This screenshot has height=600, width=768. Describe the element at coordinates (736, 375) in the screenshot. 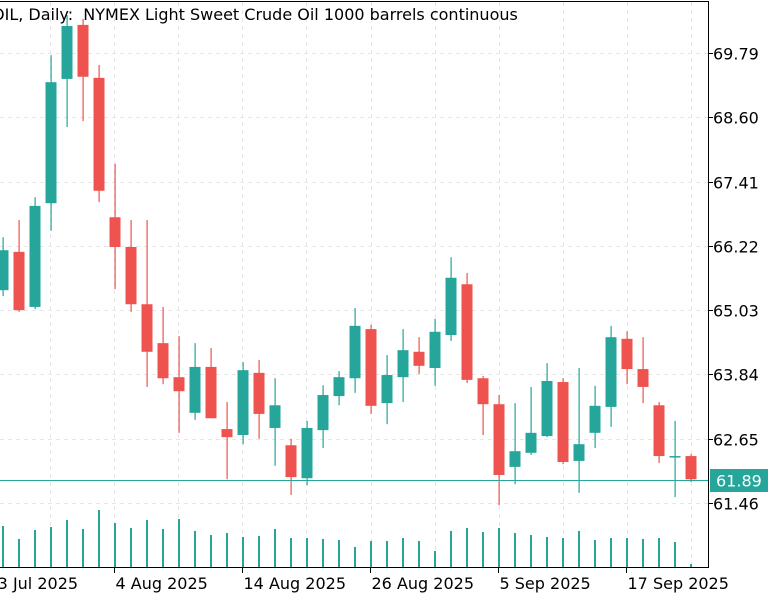

I see `price-tick-label: 63.84` at that location.